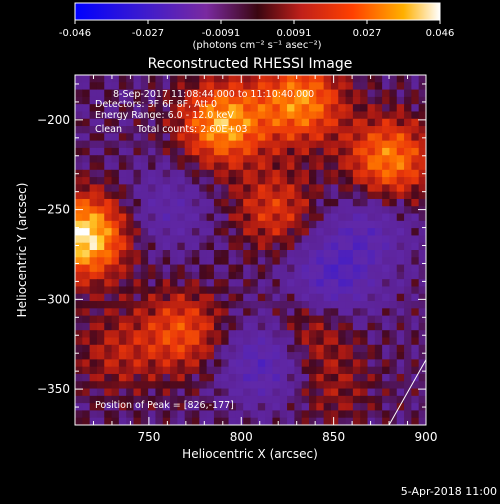 This screenshot has width=500, height=504. I want to click on peak-position-label: Position of Peak = [826,-177], so click(164, 405).